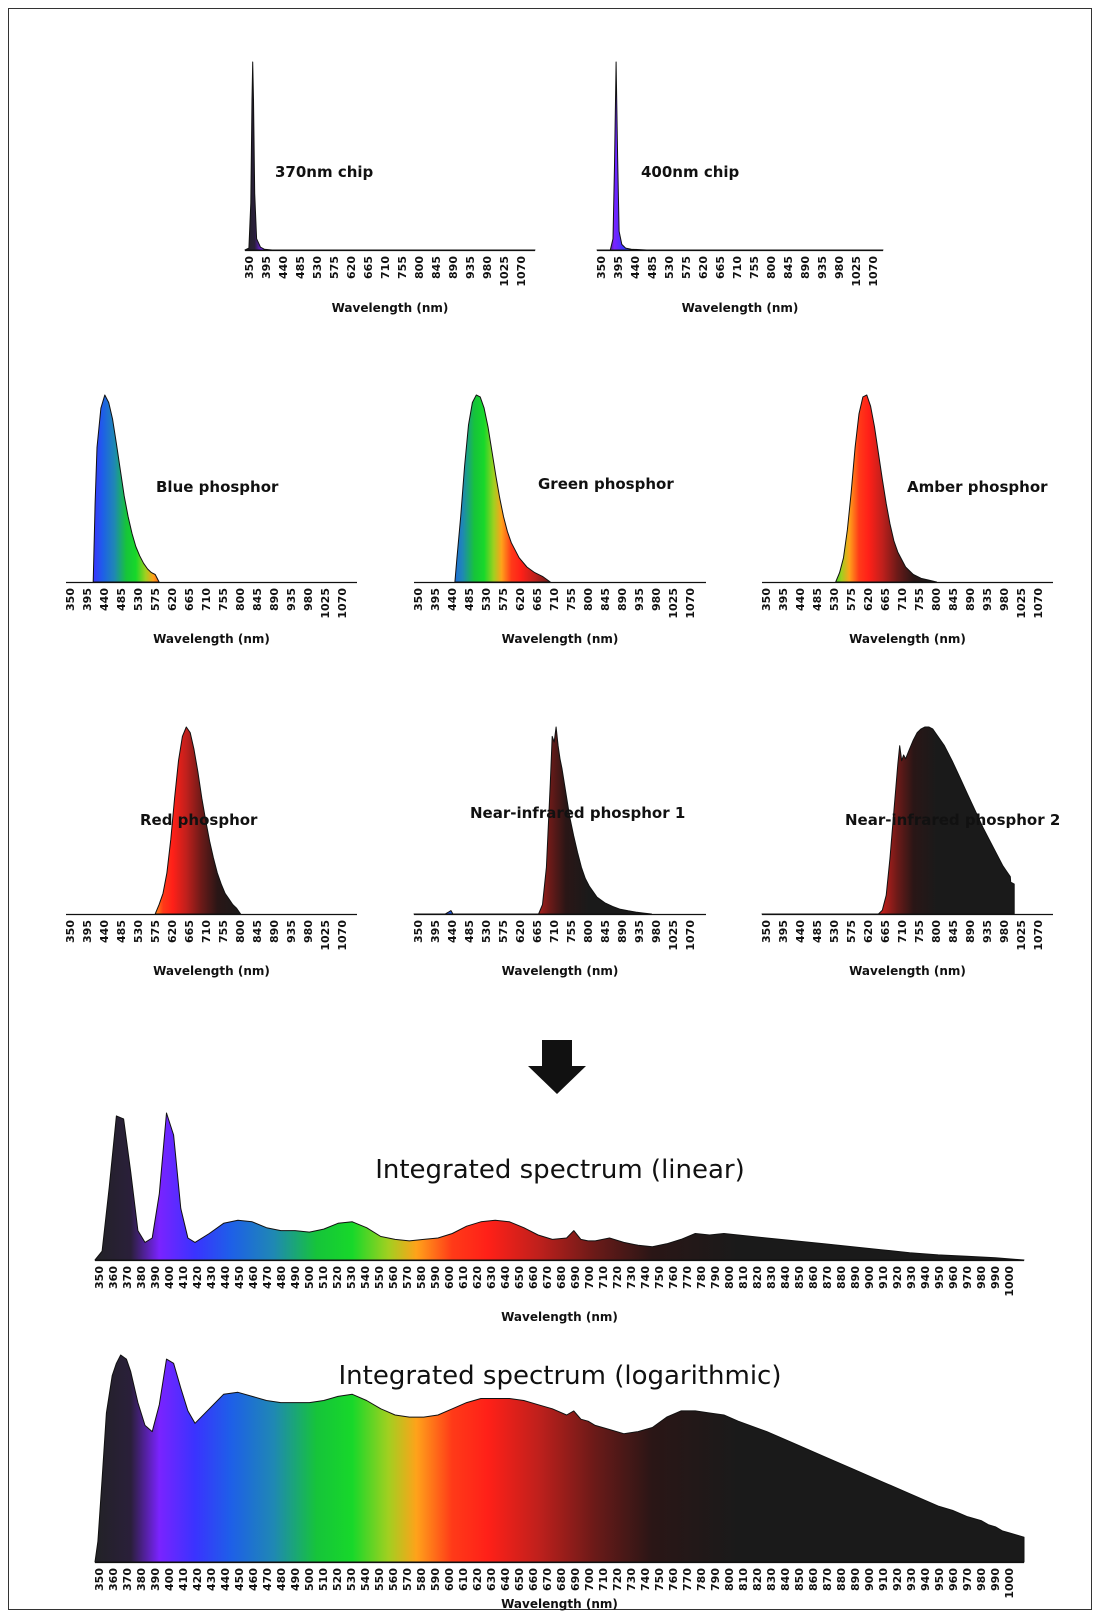 The width and height of the screenshot is (1102, 1620). I want to click on x-tick-label: 410, so click(183, 1277).